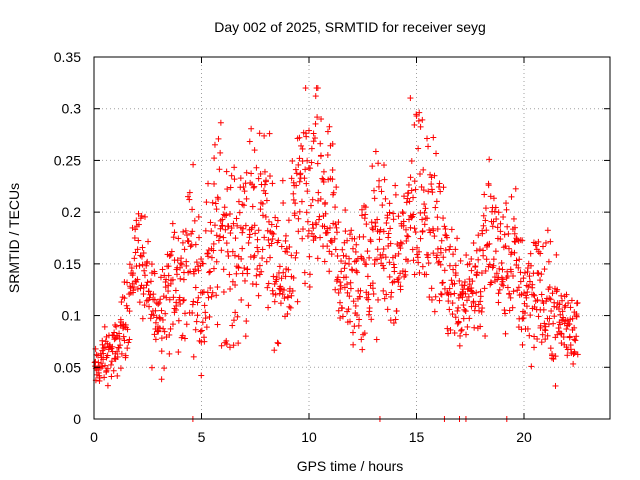 The height and width of the screenshot is (480, 640). I want to click on x-tick-labels: 0 5 10 15 20, so click(311, 437).